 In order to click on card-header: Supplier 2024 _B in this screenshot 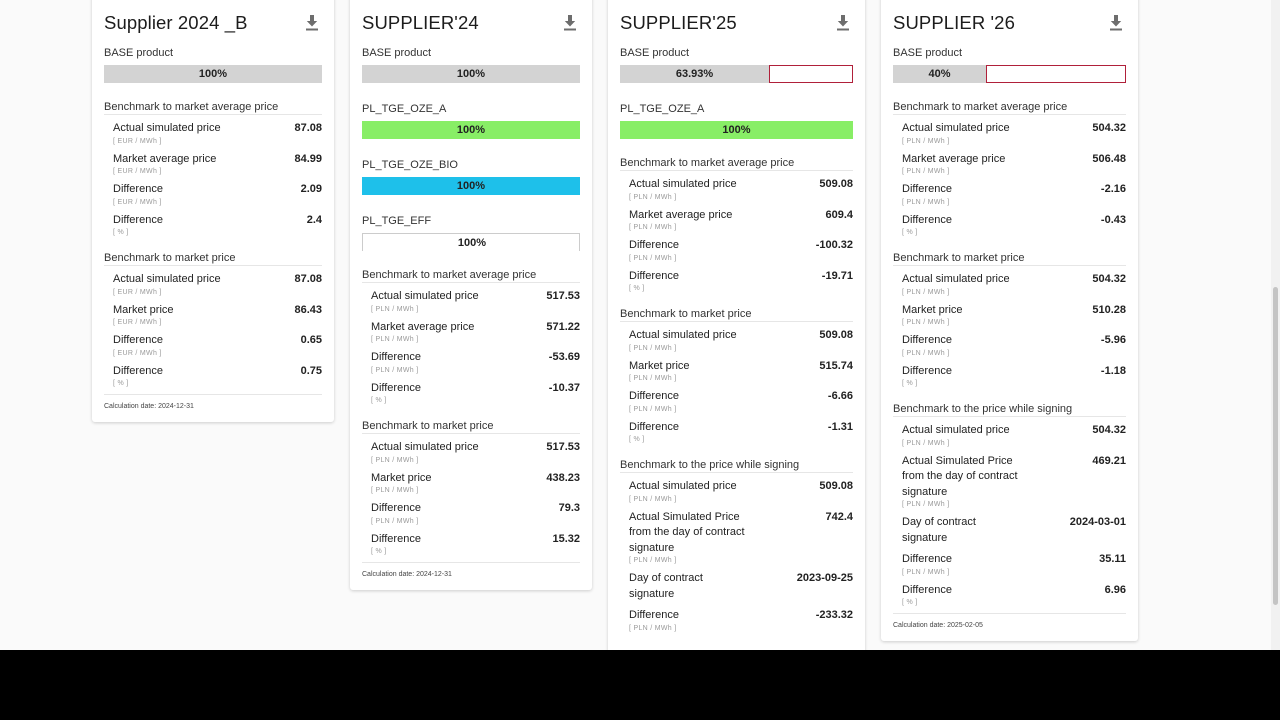, I will do `click(213, 19)`.